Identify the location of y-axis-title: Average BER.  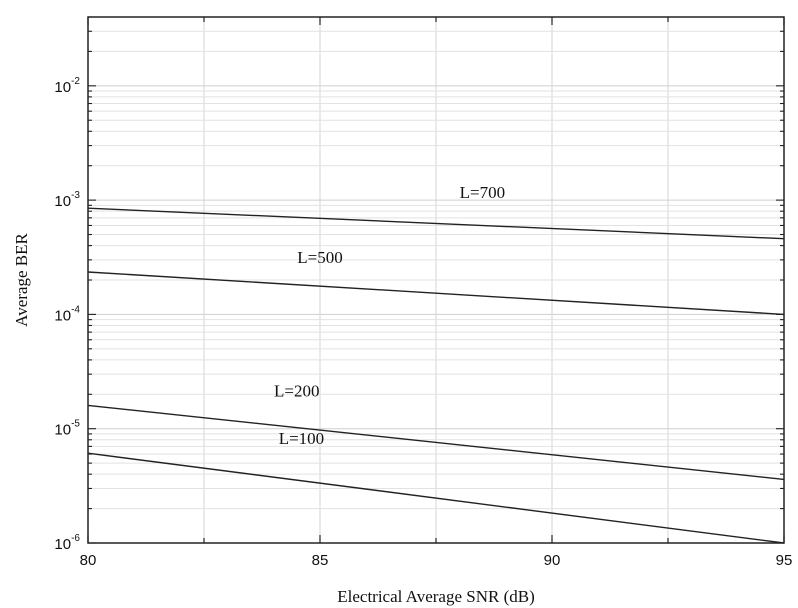
(21, 280).